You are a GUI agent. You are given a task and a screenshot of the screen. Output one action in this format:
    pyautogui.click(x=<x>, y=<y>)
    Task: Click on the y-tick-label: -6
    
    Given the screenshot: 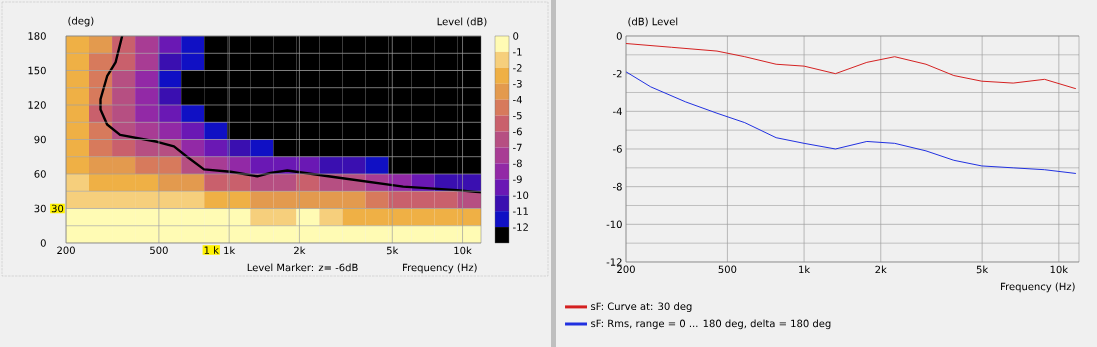 What is the action you would take?
    pyautogui.click(x=617, y=149)
    